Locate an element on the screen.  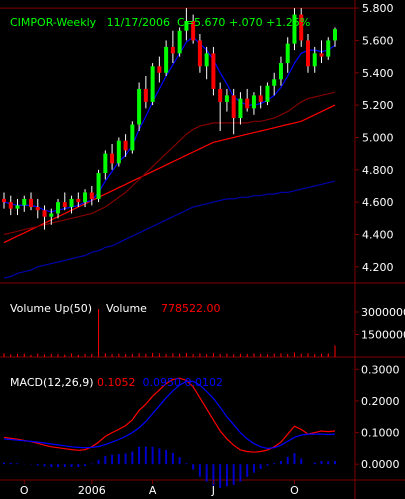
pct-label: +1.25% is located at coordinates (288, 22).